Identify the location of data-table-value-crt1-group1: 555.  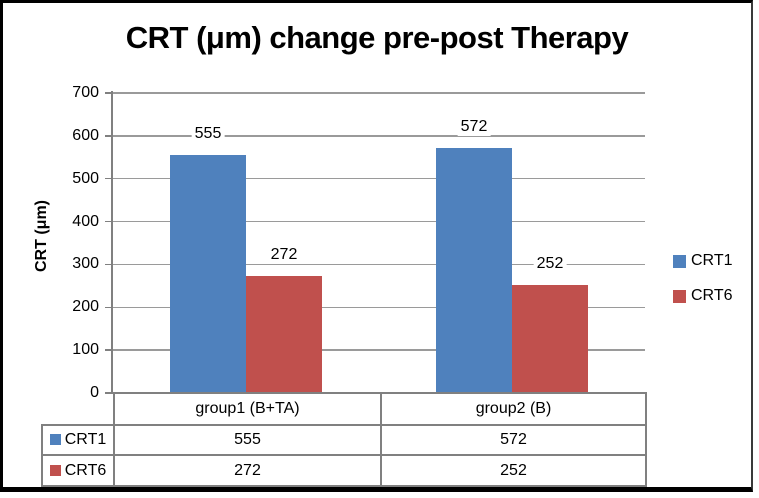
(247, 440).